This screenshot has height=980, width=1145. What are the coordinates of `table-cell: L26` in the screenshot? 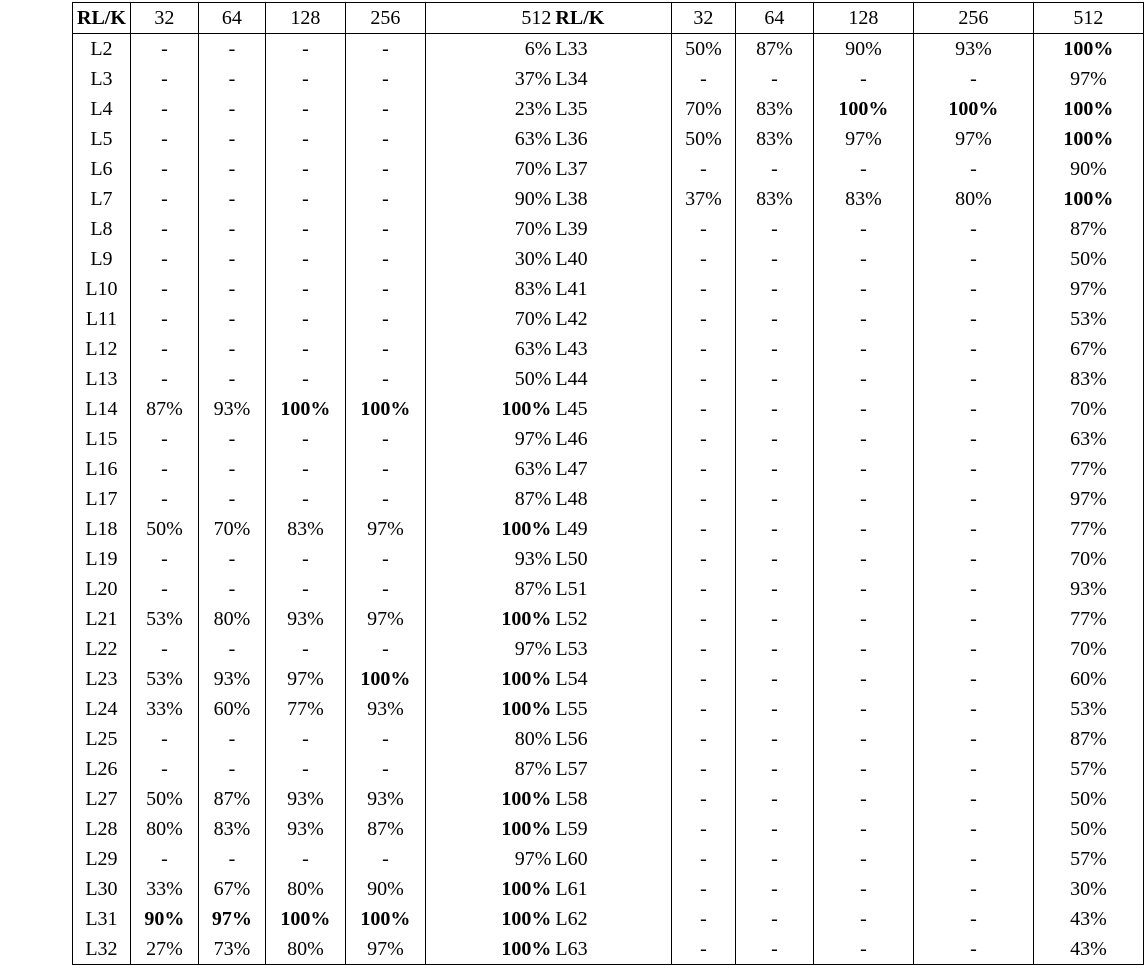 It's located at (101, 769).